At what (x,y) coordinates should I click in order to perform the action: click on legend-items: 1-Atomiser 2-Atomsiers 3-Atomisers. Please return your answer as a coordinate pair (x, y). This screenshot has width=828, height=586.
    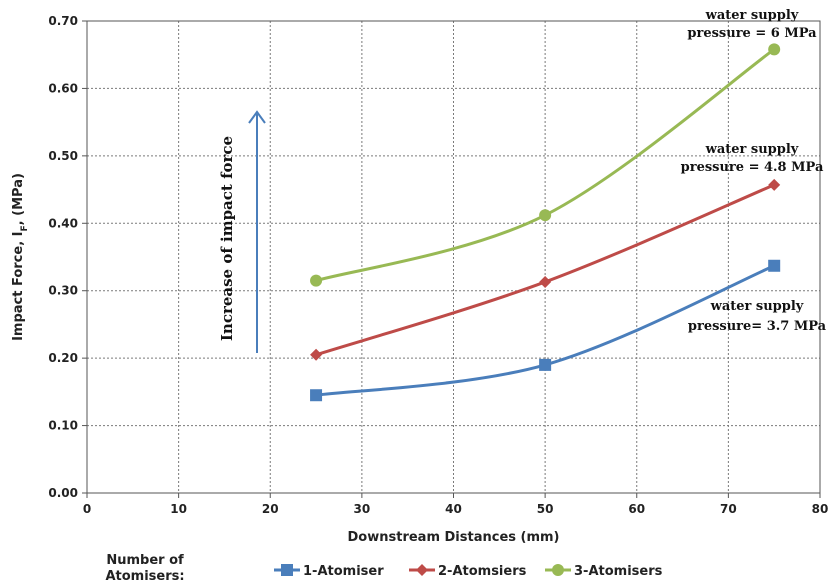
    Looking at the image, I should click on (468, 571).